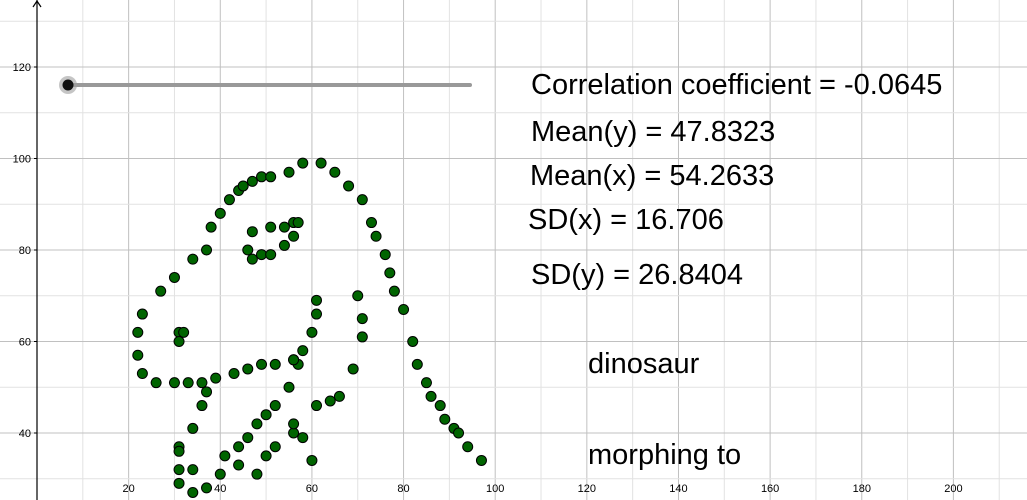  Describe the element at coordinates (587, 489) in the screenshot. I see `x-tick-label: 120` at that location.